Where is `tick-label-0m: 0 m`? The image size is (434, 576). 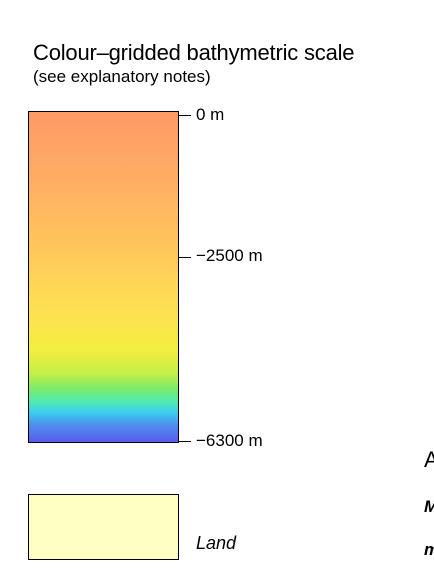
tick-label-0m: 0 m is located at coordinates (210, 114).